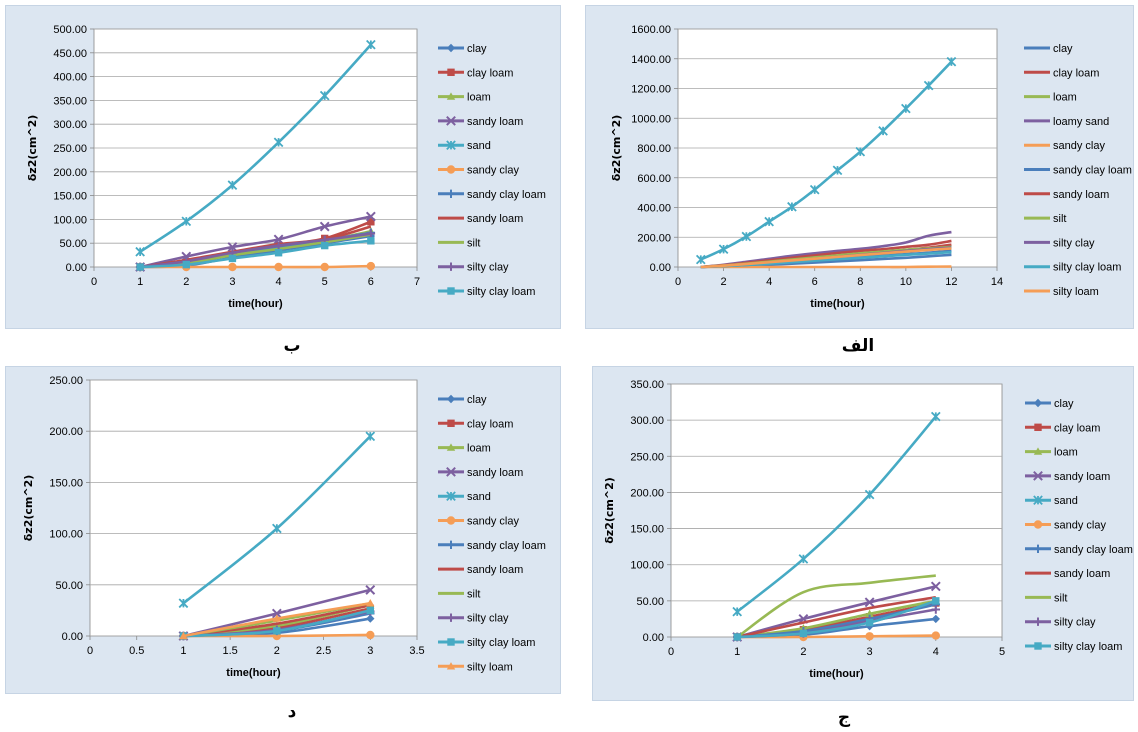  I want to click on x-tick-label: 2, so click(803, 652).